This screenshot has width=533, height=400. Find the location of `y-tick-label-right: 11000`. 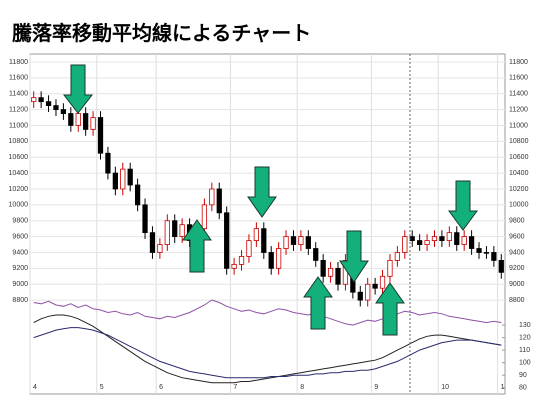

y-tick-label-right: 11000 is located at coordinates (518, 125).